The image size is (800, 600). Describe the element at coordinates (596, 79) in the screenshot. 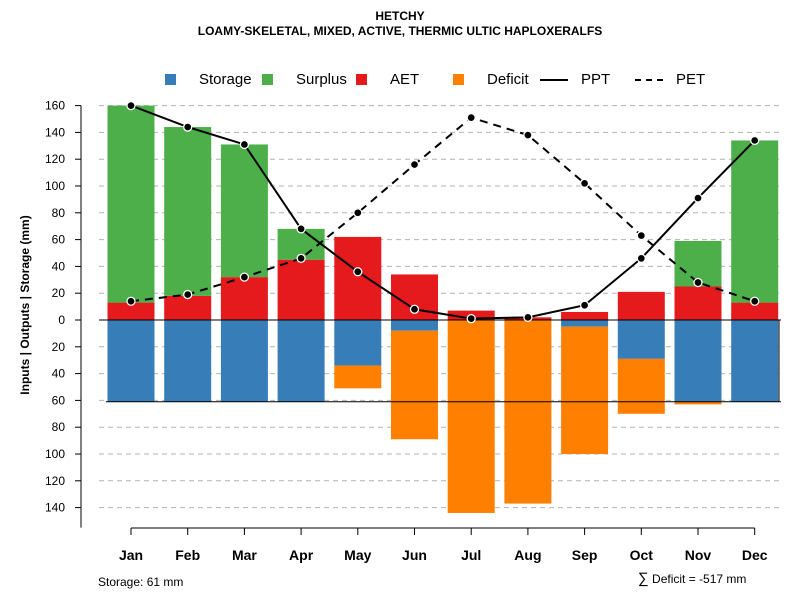

I see `legend-label: PPT` at that location.